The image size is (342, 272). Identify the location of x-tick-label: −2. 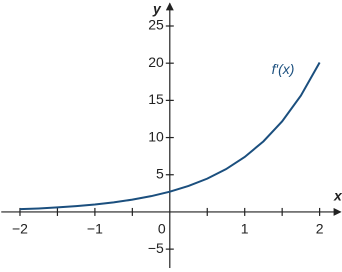
(20, 229).